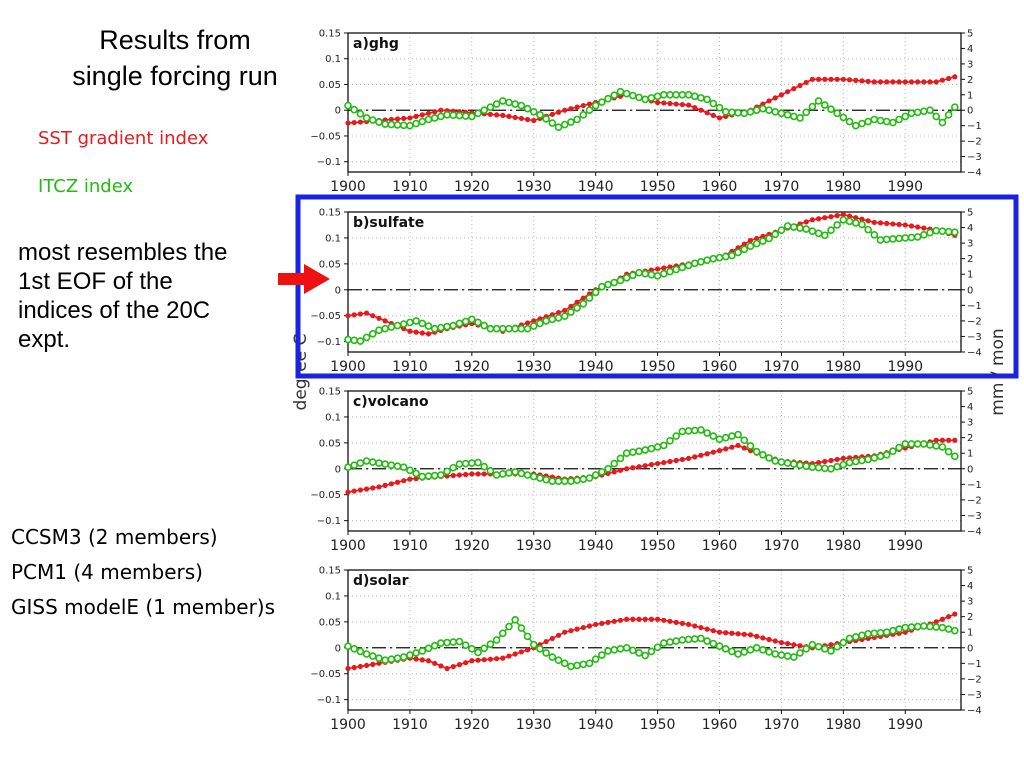 Image resolution: width=1024 pixels, height=768 pixels. I want to click on right-tick-label: 3, so click(970, 64).